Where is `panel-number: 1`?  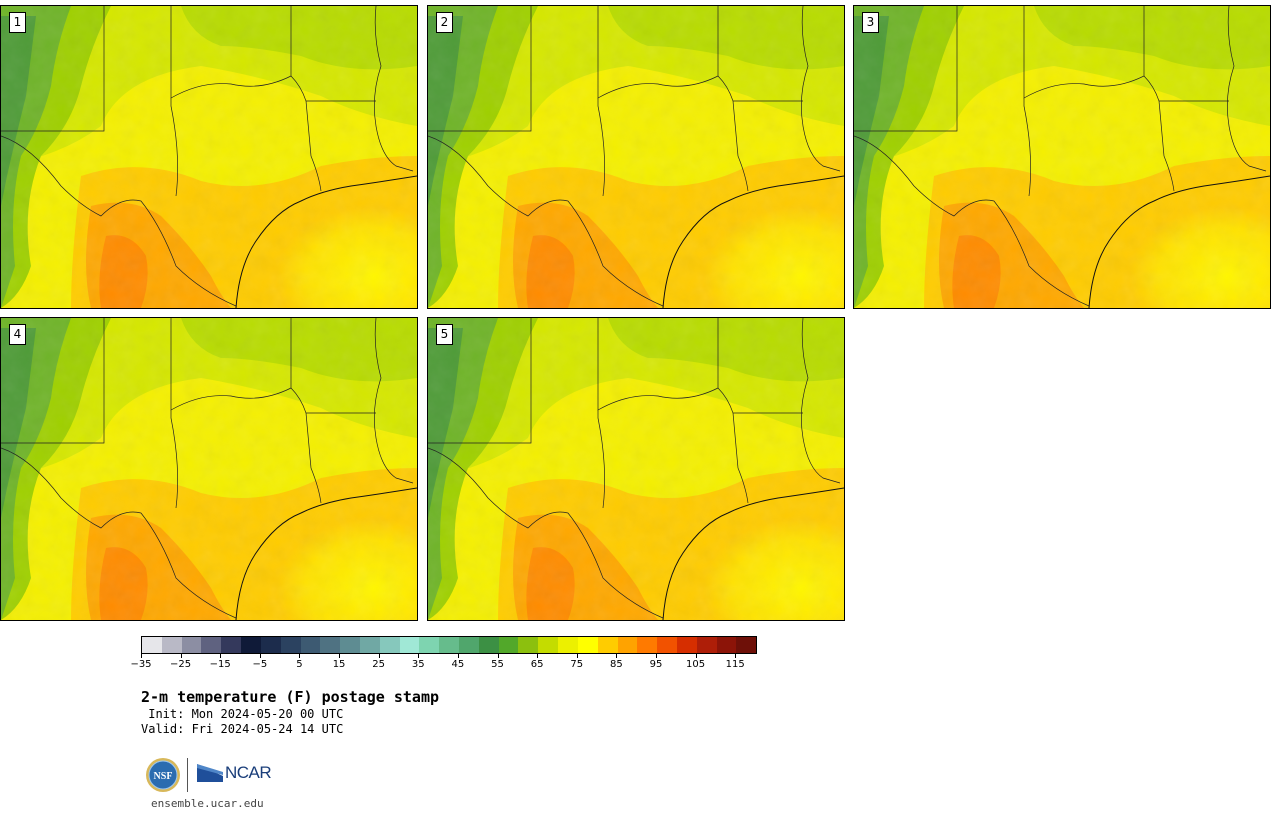
panel-number: 1 is located at coordinates (17, 22).